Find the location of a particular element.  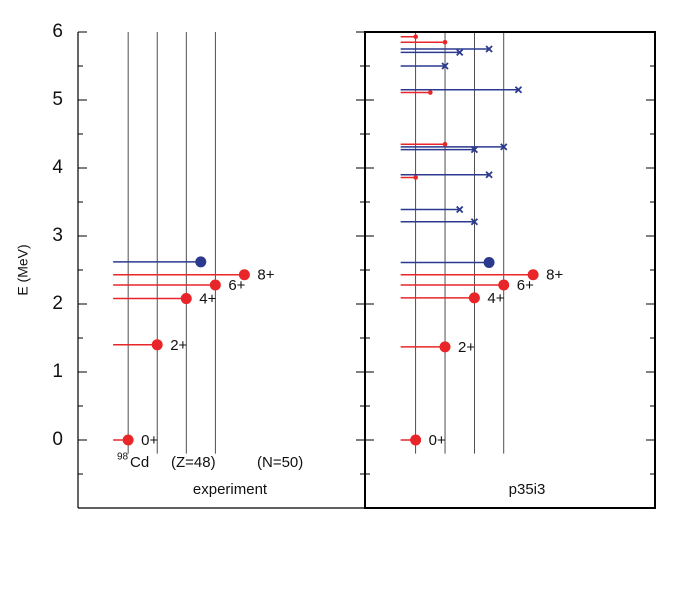

nucleus-n: (N=50) is located at coordinates (280, 462).